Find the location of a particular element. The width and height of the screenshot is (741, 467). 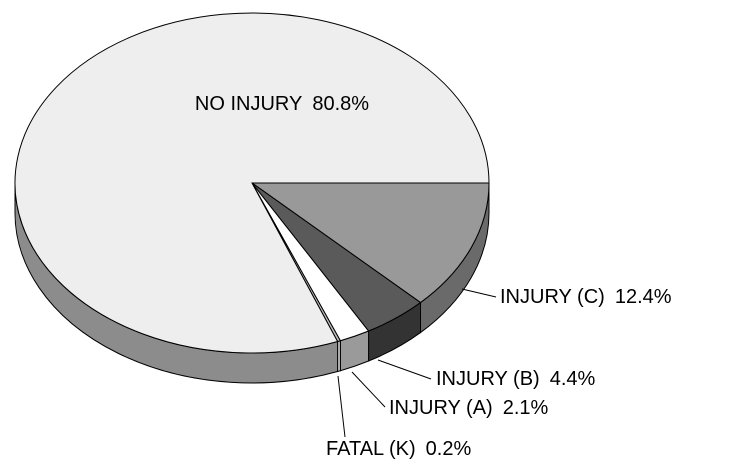

value-label: 12.4% is located at coordinates (643, 297).